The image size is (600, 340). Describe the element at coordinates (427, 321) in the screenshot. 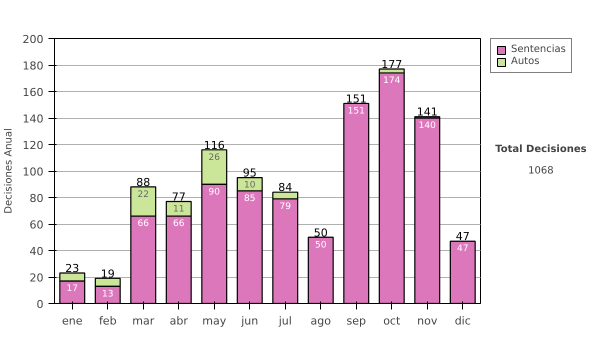

I see `x-tick-label: nov` at that location.